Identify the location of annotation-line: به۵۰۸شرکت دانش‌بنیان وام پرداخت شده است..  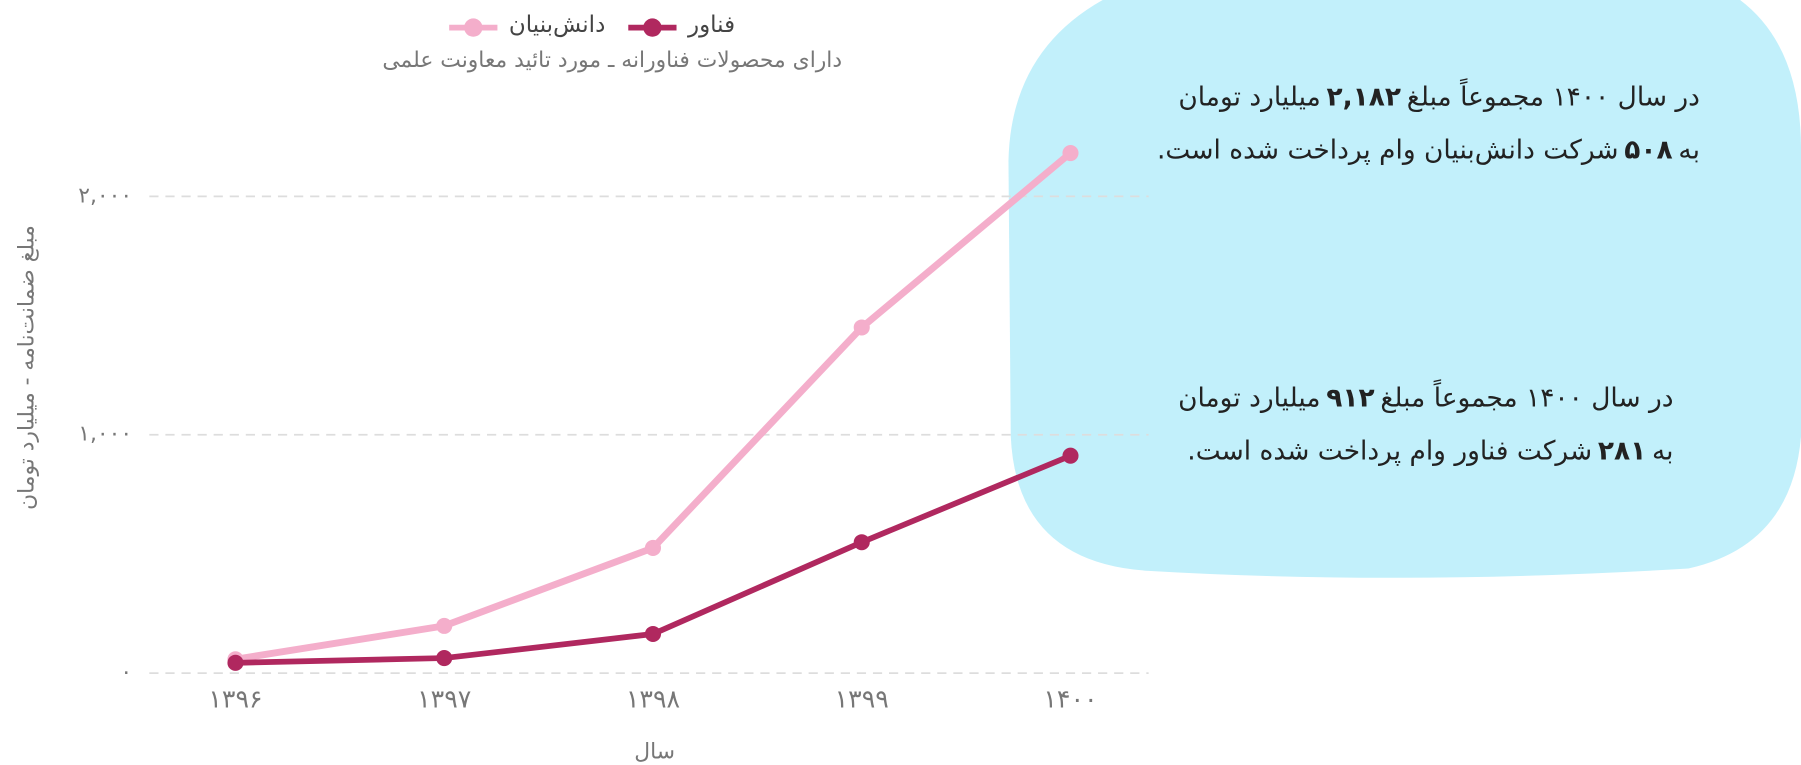
(1428, 150).